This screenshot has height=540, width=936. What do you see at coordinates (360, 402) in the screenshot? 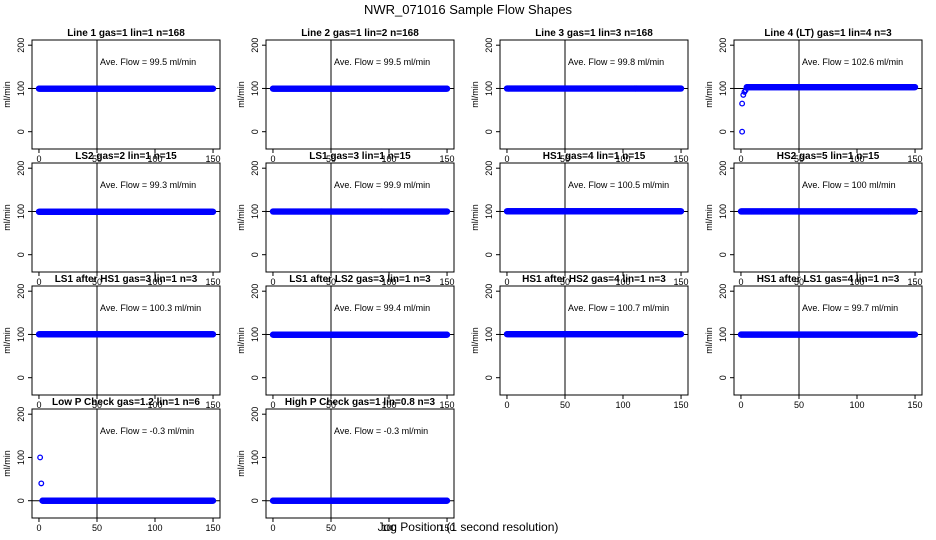
I see `panel-title: High P Check gas=1 lin=0.8 n=3` at bounding box center [360, 402].